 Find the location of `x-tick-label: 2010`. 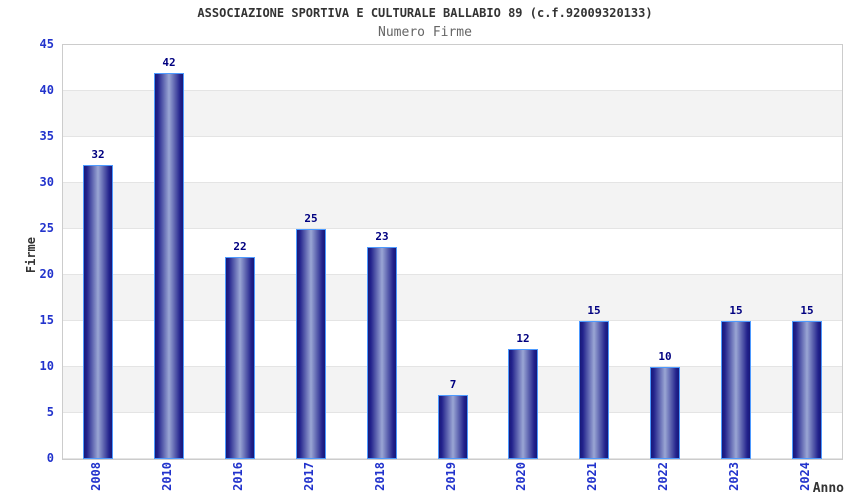

x-tick-label: 2010 is located at coordinates (167, 476).